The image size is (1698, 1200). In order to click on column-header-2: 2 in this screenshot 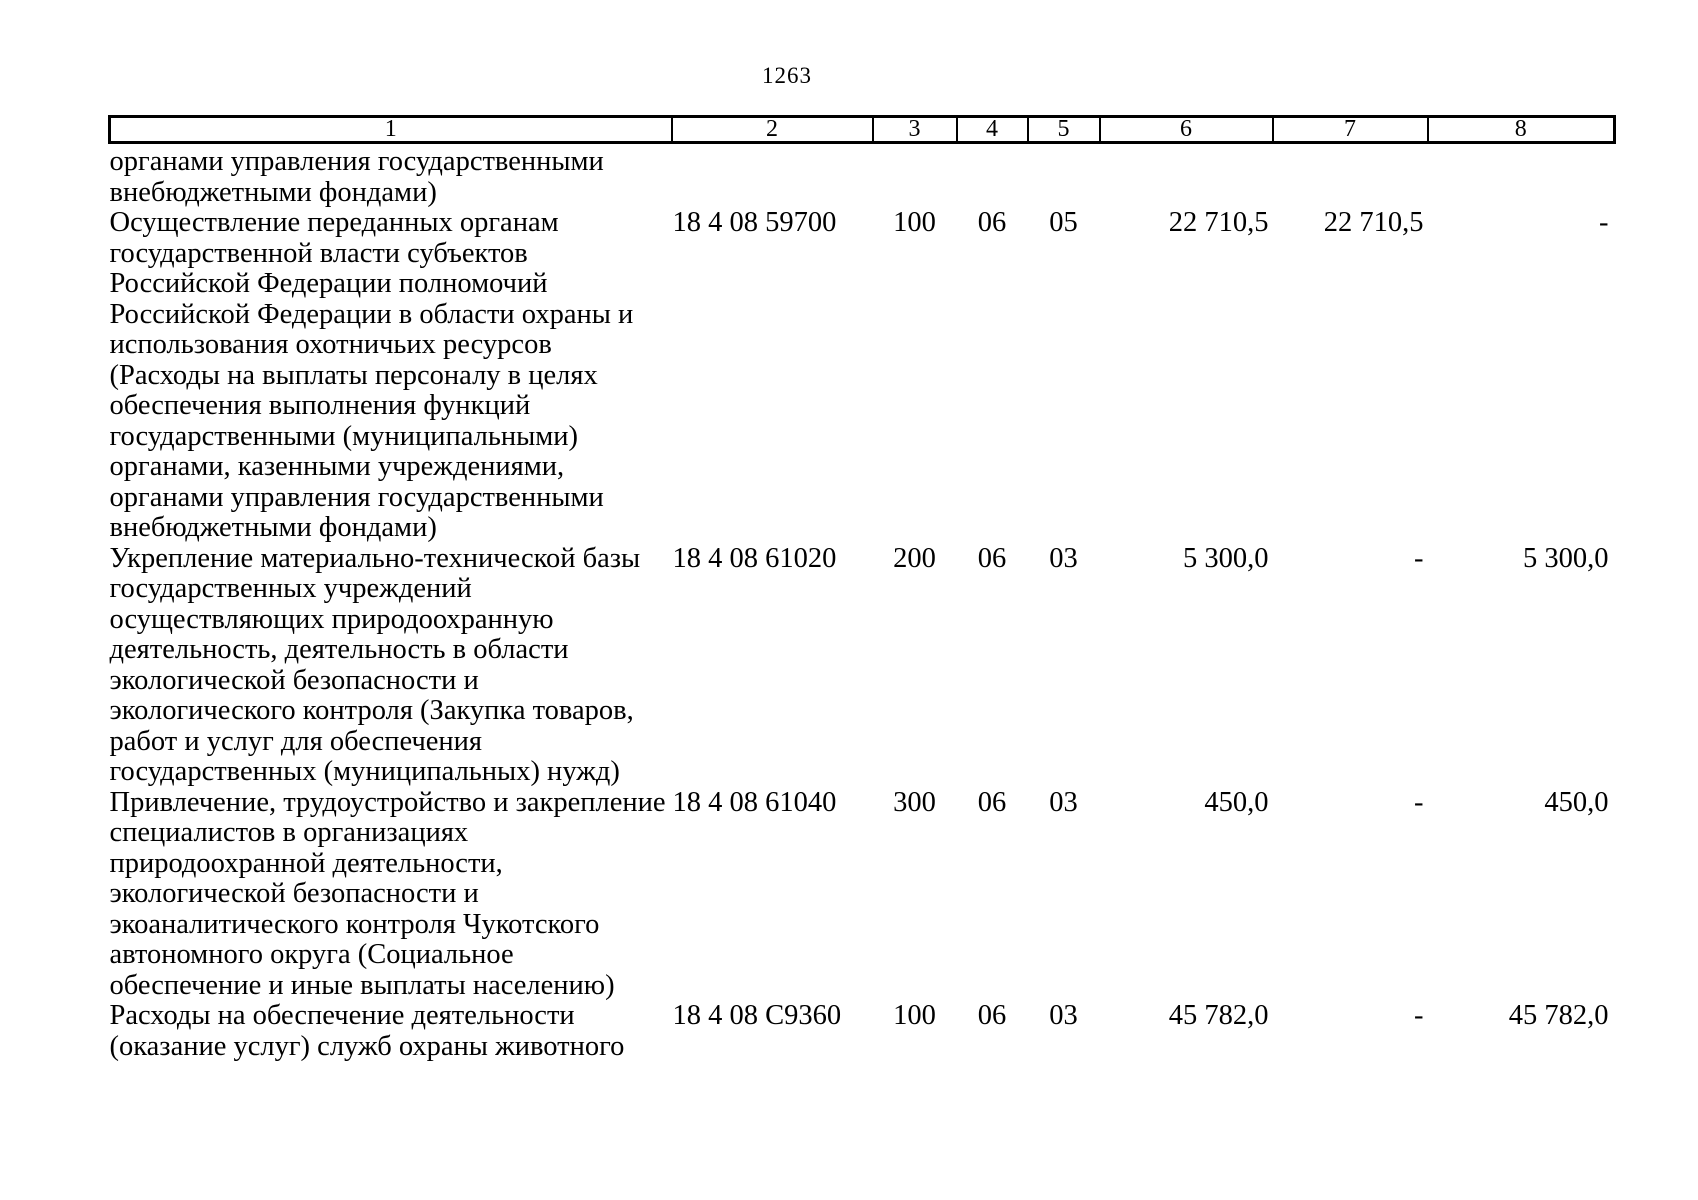, I will do `click(772, 129)`.